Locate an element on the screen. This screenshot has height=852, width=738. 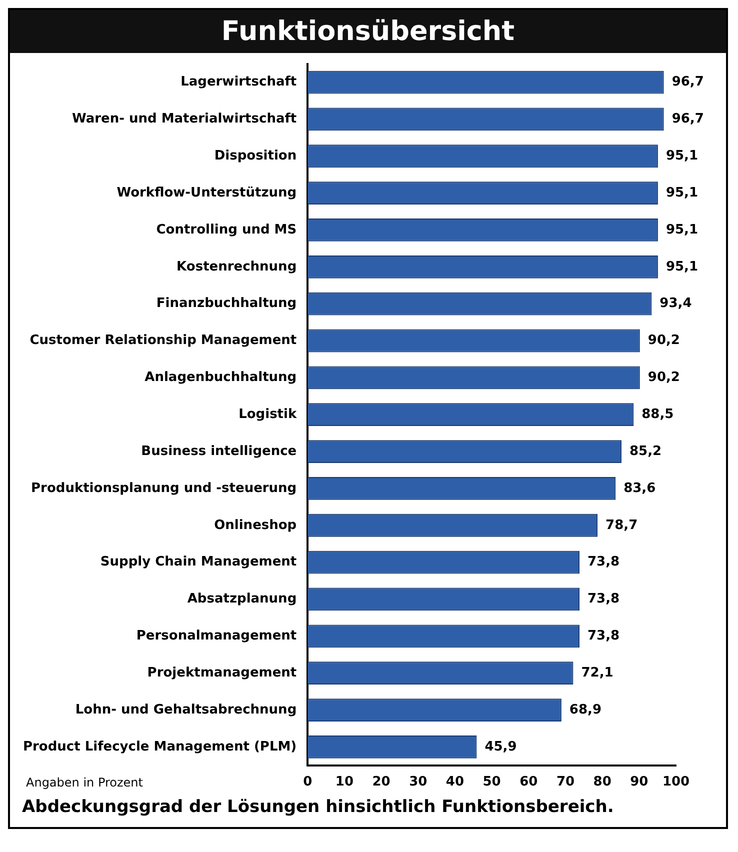
data-label: 45,9 is located at coordinates (500, 746).